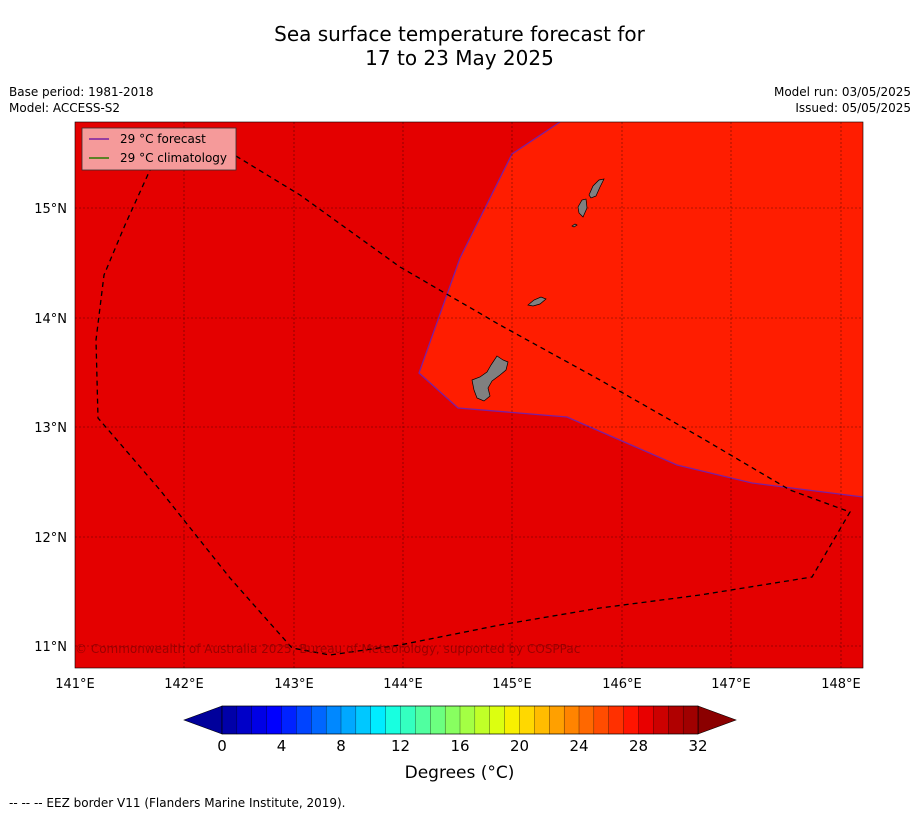  I want to click on lat-labels: 15°N 14°N 13°N 12°N 11°N, so click(50, 428).